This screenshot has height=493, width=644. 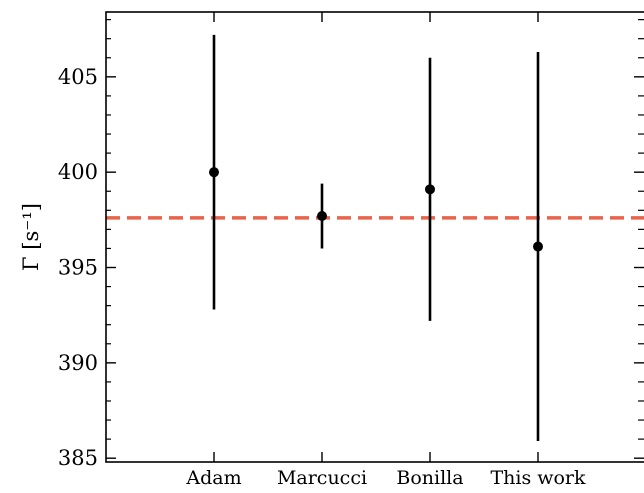 I want to click on y-tick-label: 385, so click(x=78, y=458).